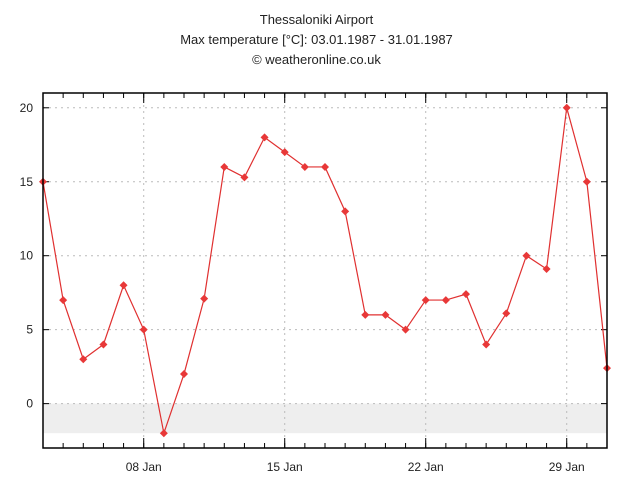 The image size is (633, 481). Describe the element at coordinates (316, 19) in the screenshot. I see `chart-title: Thessaloniki Airport` at that location.